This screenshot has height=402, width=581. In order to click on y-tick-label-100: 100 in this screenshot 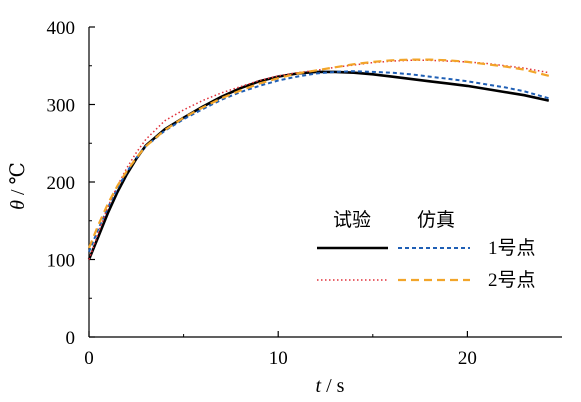, I will do `click(61, 261)`.